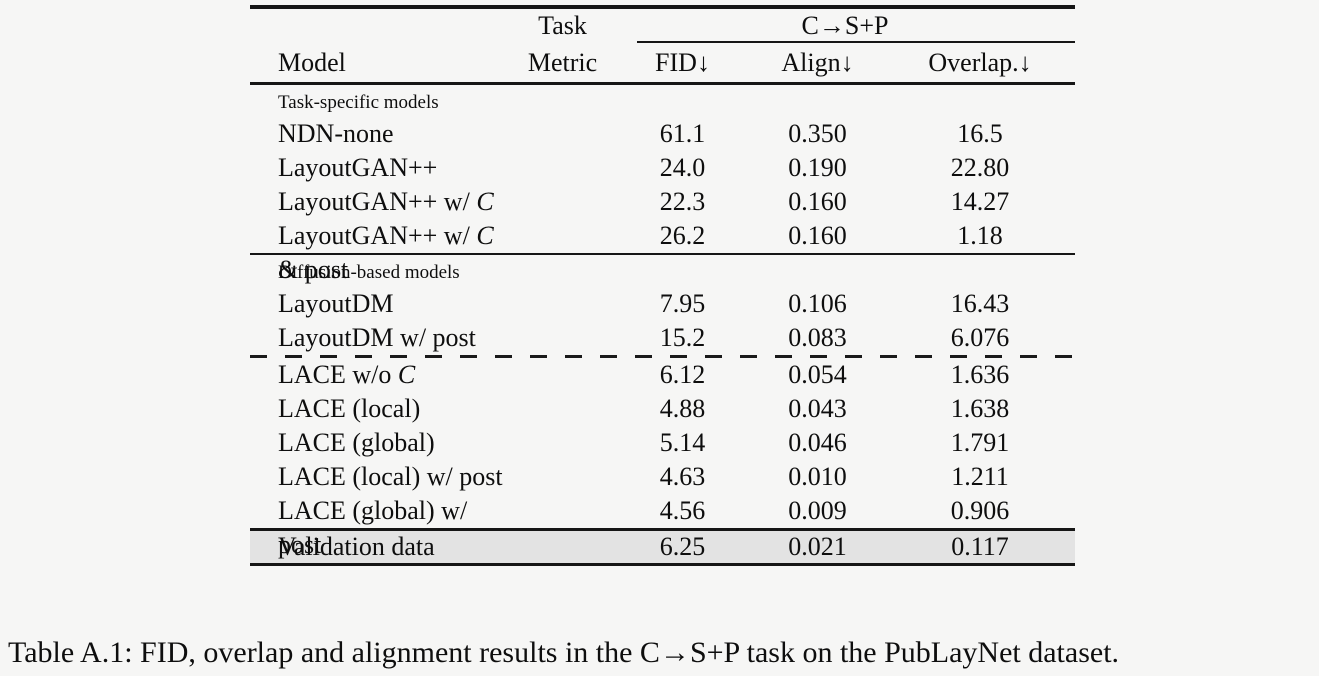 The height and width of the screenshot is (676, 1319). What do you see at coordinates (980, 62) in the screenshot?
I see `header-overlap: Overlap.↓` at bounding box center [980, 62].